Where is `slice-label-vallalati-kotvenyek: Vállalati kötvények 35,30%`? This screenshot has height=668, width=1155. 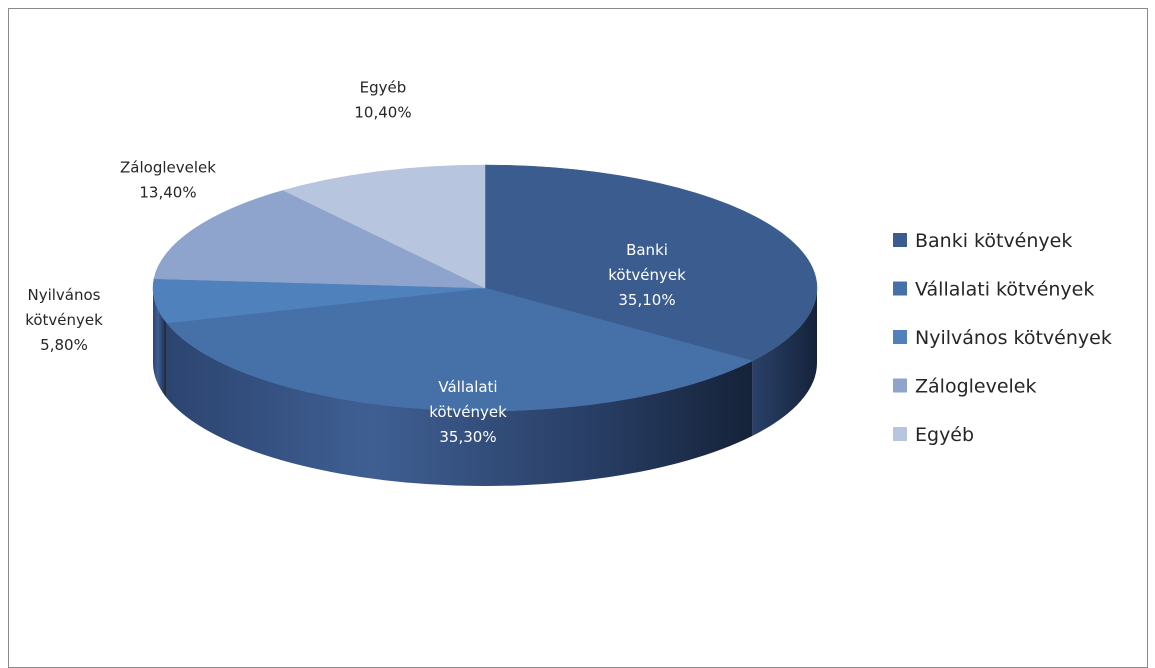 slice-label-vallalati-kotvenyek: Vállalati kötvények 35,30% is located at coordinates (468, 412).